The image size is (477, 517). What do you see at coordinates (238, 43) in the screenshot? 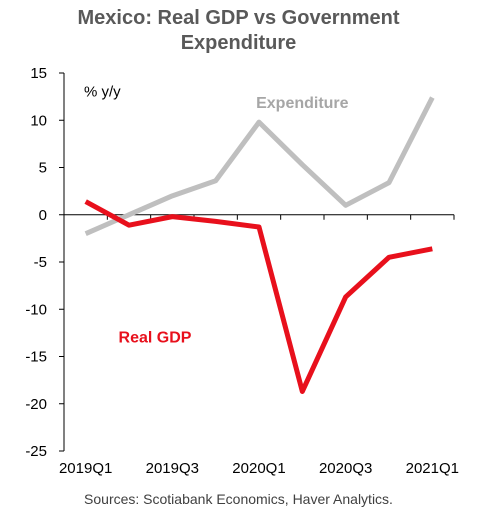
I see `chart-title-line-2: Expenditure` at bounding box center [238, 43].